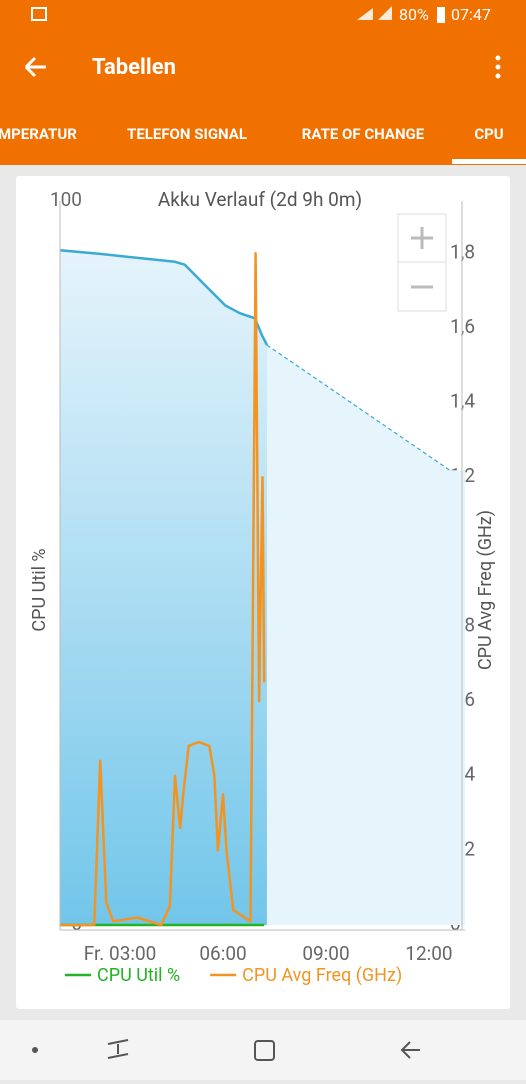 The height and width of the screenshot is (1084, 526). Describe the element at coordinates (187, 134) in the screenshot. I see `tab: TELEFON SIGNAL` at that location.